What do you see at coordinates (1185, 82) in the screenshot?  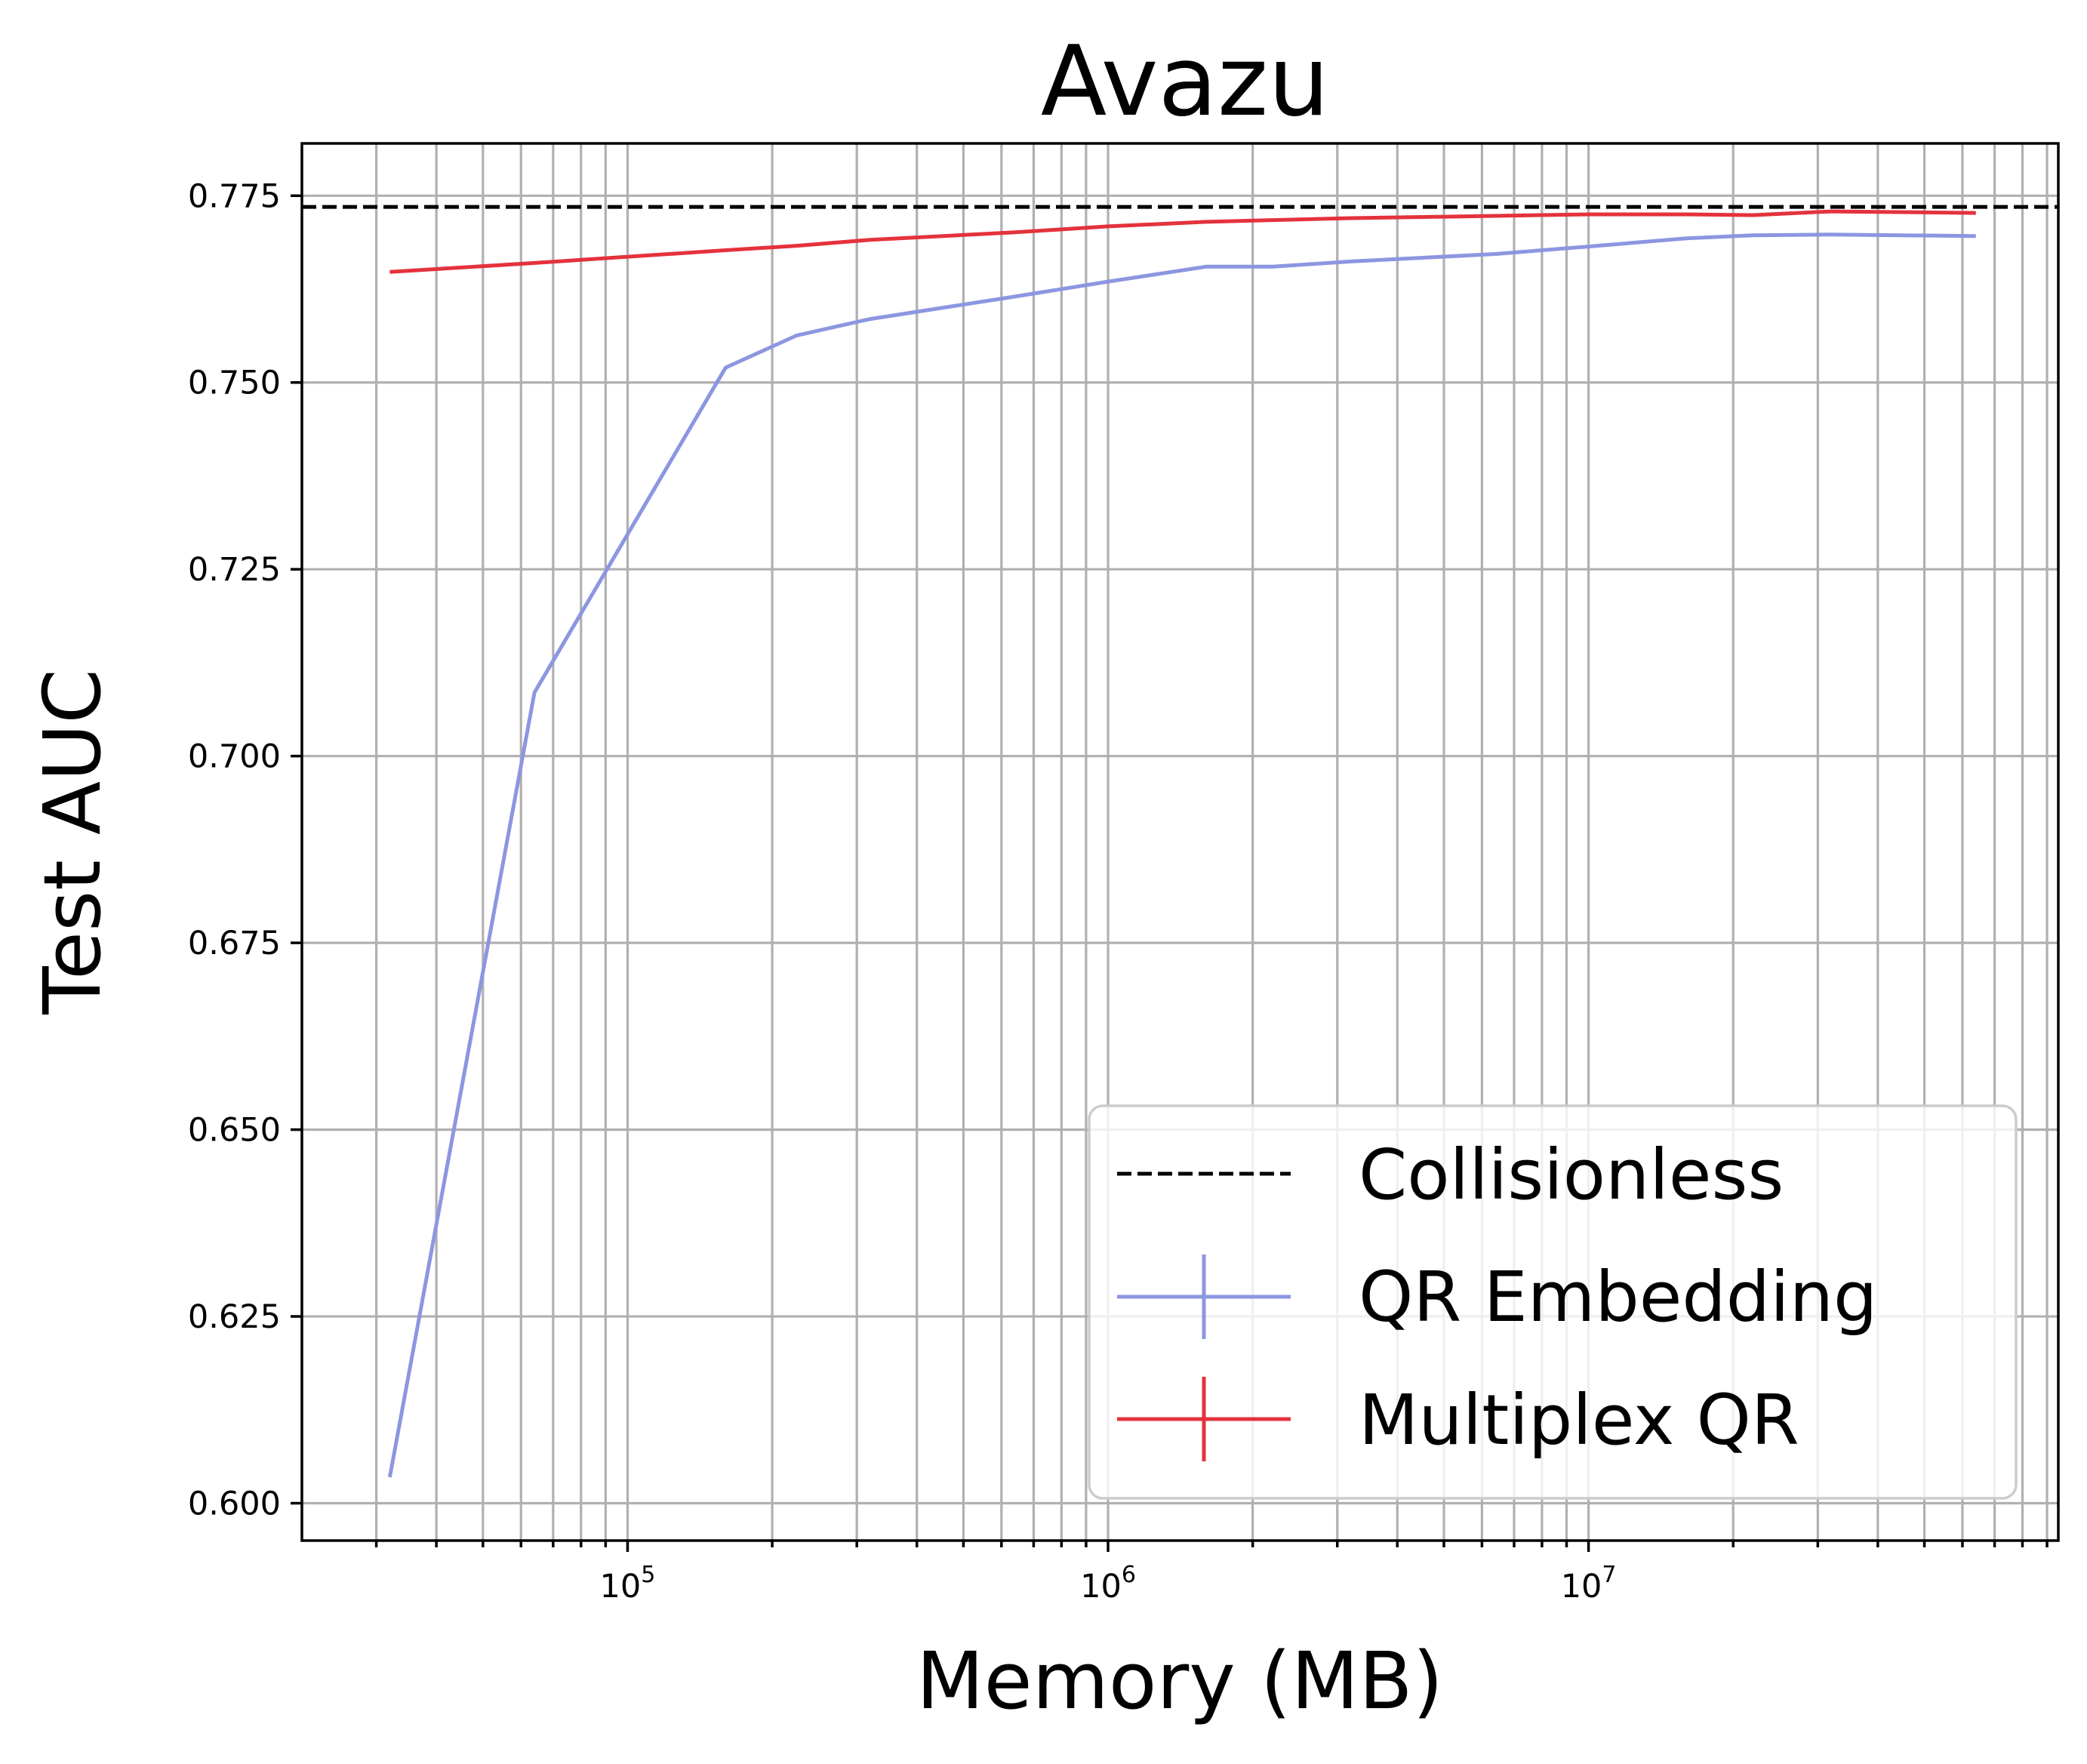 I see `chart-title: Avazu` at bounding box center [1185, 82].